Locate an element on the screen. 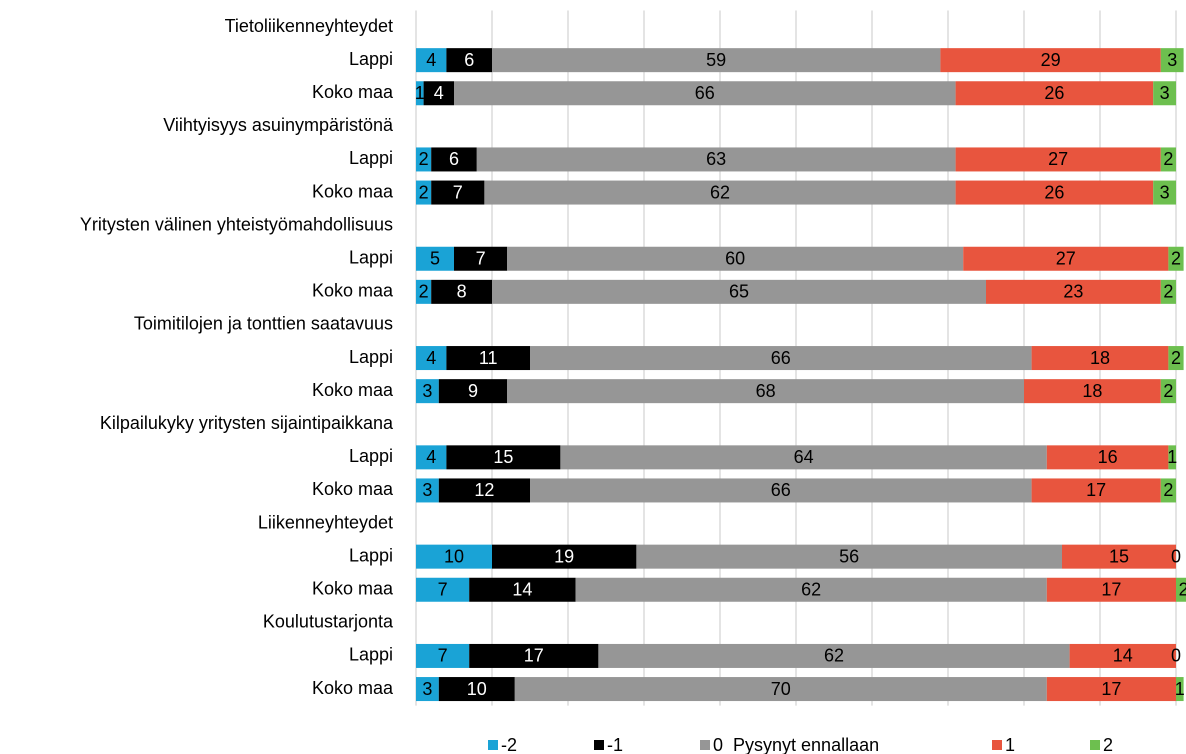 The image size is (1186, 754). legend-label: 2 is located at coordinates (1108, 744).